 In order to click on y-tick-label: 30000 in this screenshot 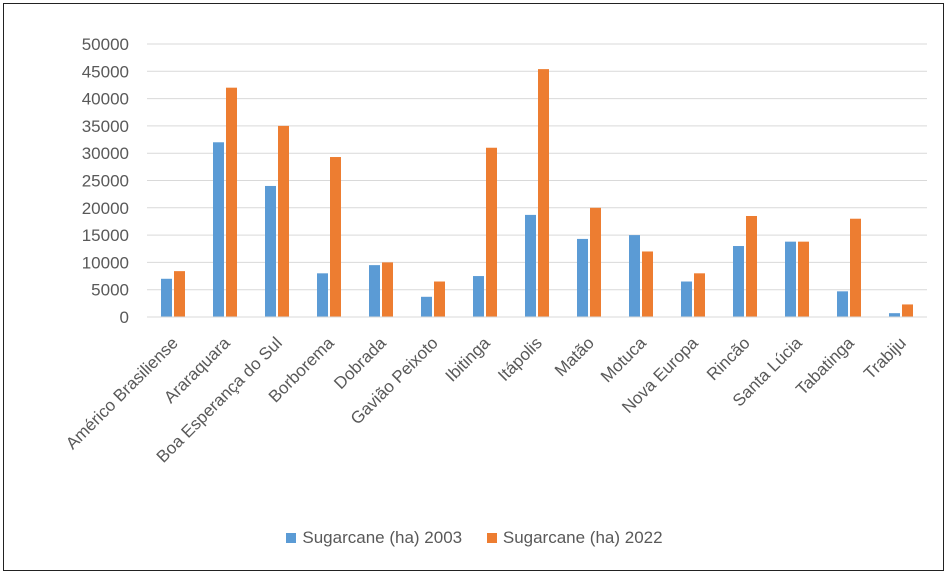, I will do `click(105, 153)`.